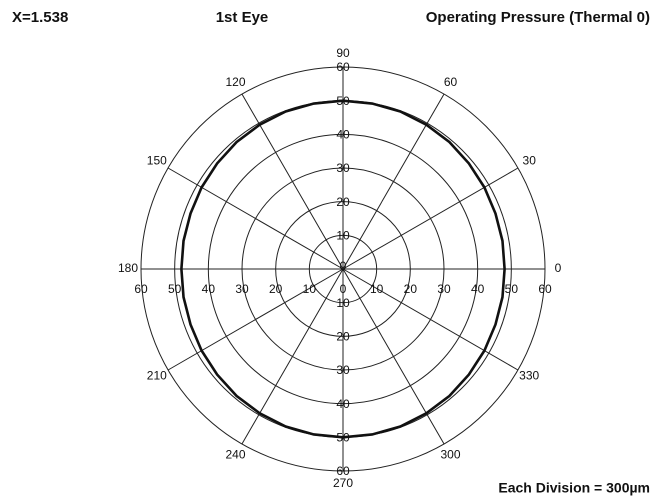  What do you see at coordinates (343, 483) in the screenshot?
I see `angle-label: 270` at bounding box center [343, 483].